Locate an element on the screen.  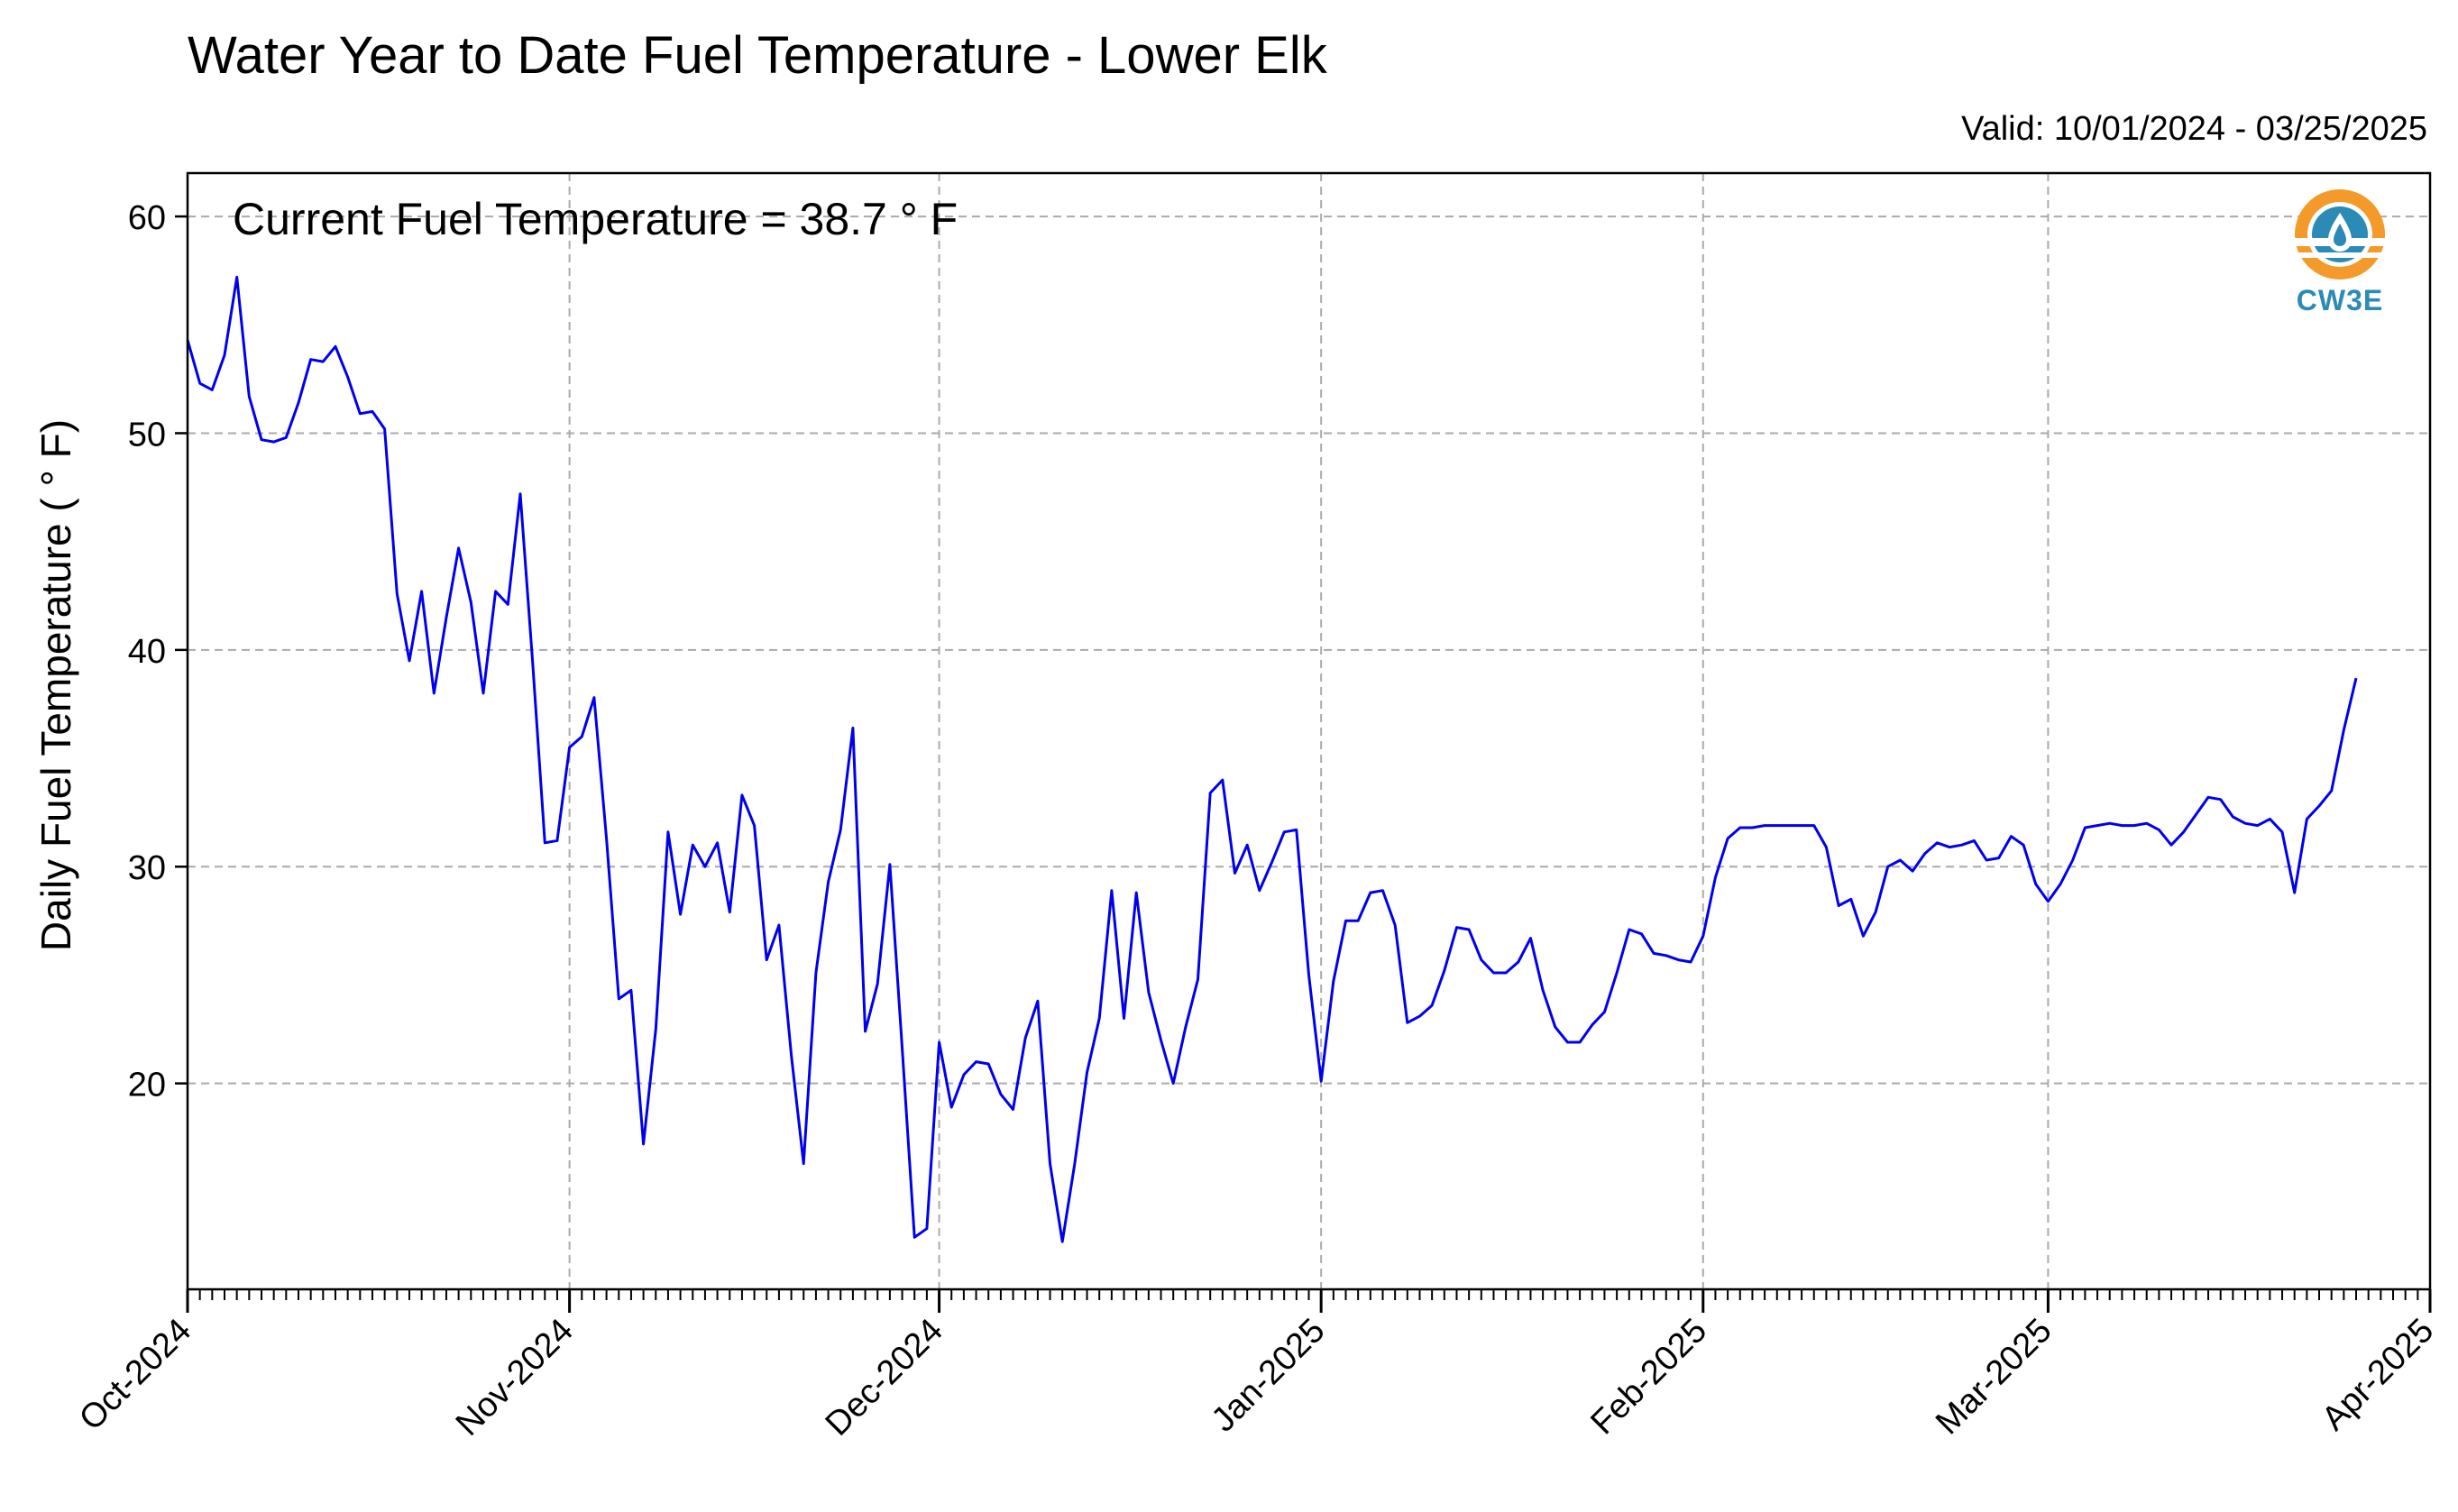
y-axis-label: Daily Fuel Temperature ( ° F) is located at coordinates (55, 685).